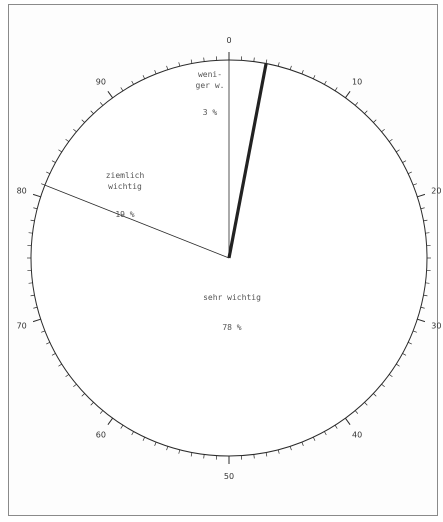 This screenshot has height=522, width=443. Describe the element at coordinates (210, 112) in the screenshot. I see `slice-value-label: 3 %` at that location.